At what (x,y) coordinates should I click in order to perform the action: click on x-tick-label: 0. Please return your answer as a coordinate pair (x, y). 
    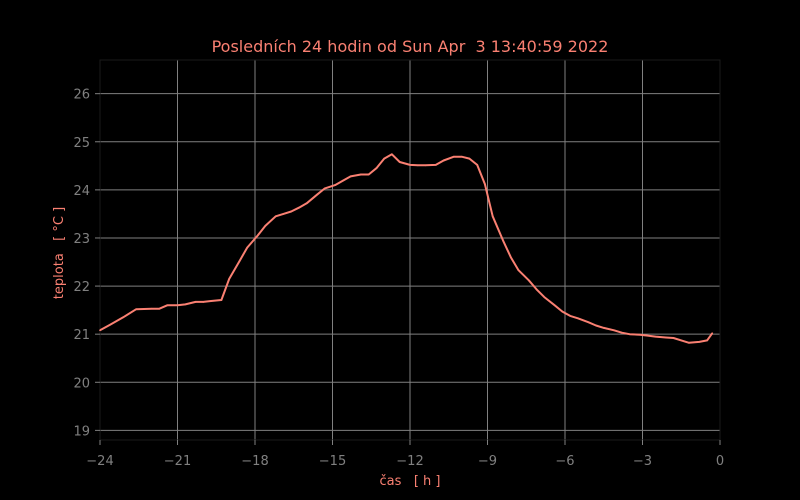
    Looking at the image, I should click on (720, 461).